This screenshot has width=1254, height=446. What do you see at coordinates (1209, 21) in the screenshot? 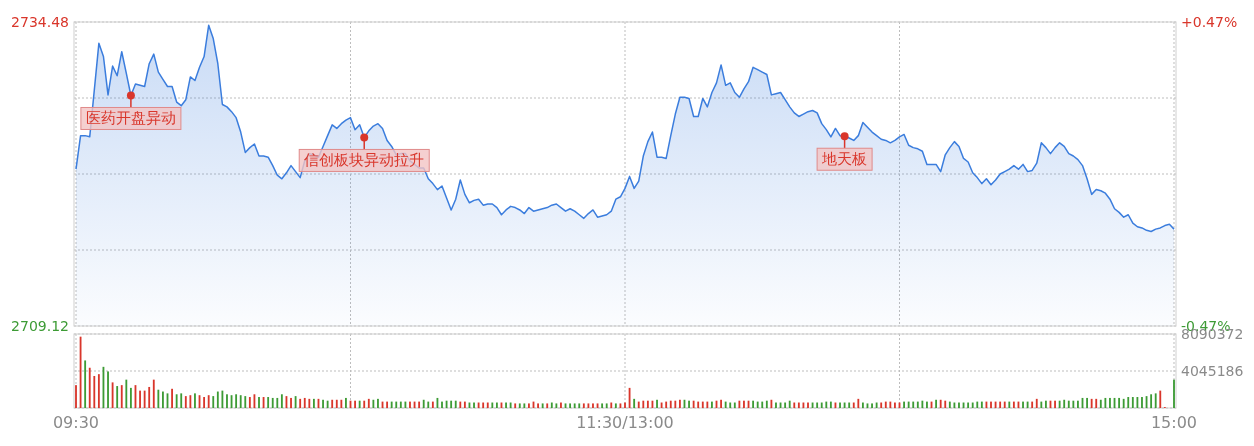
I see `y2-tick-label: +0.47%` at bounding box center [1209, 21].